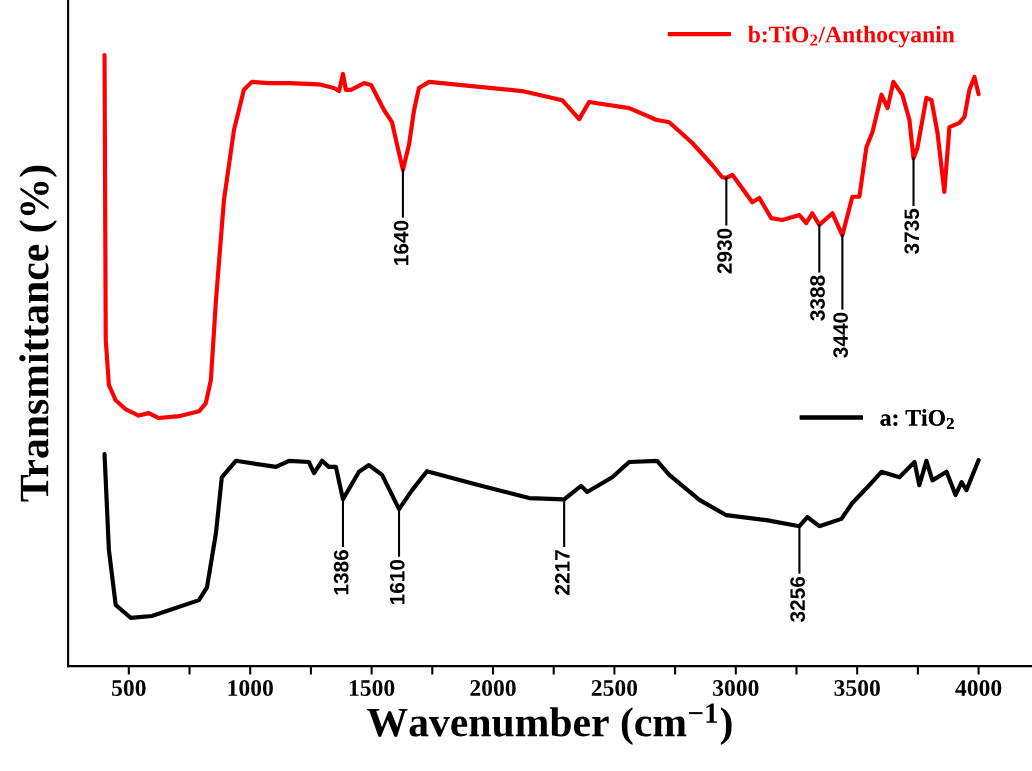 The height and width of the screenshot is (771, 1032). I want to click on x-tick-label: 1500, so click(372, 688).